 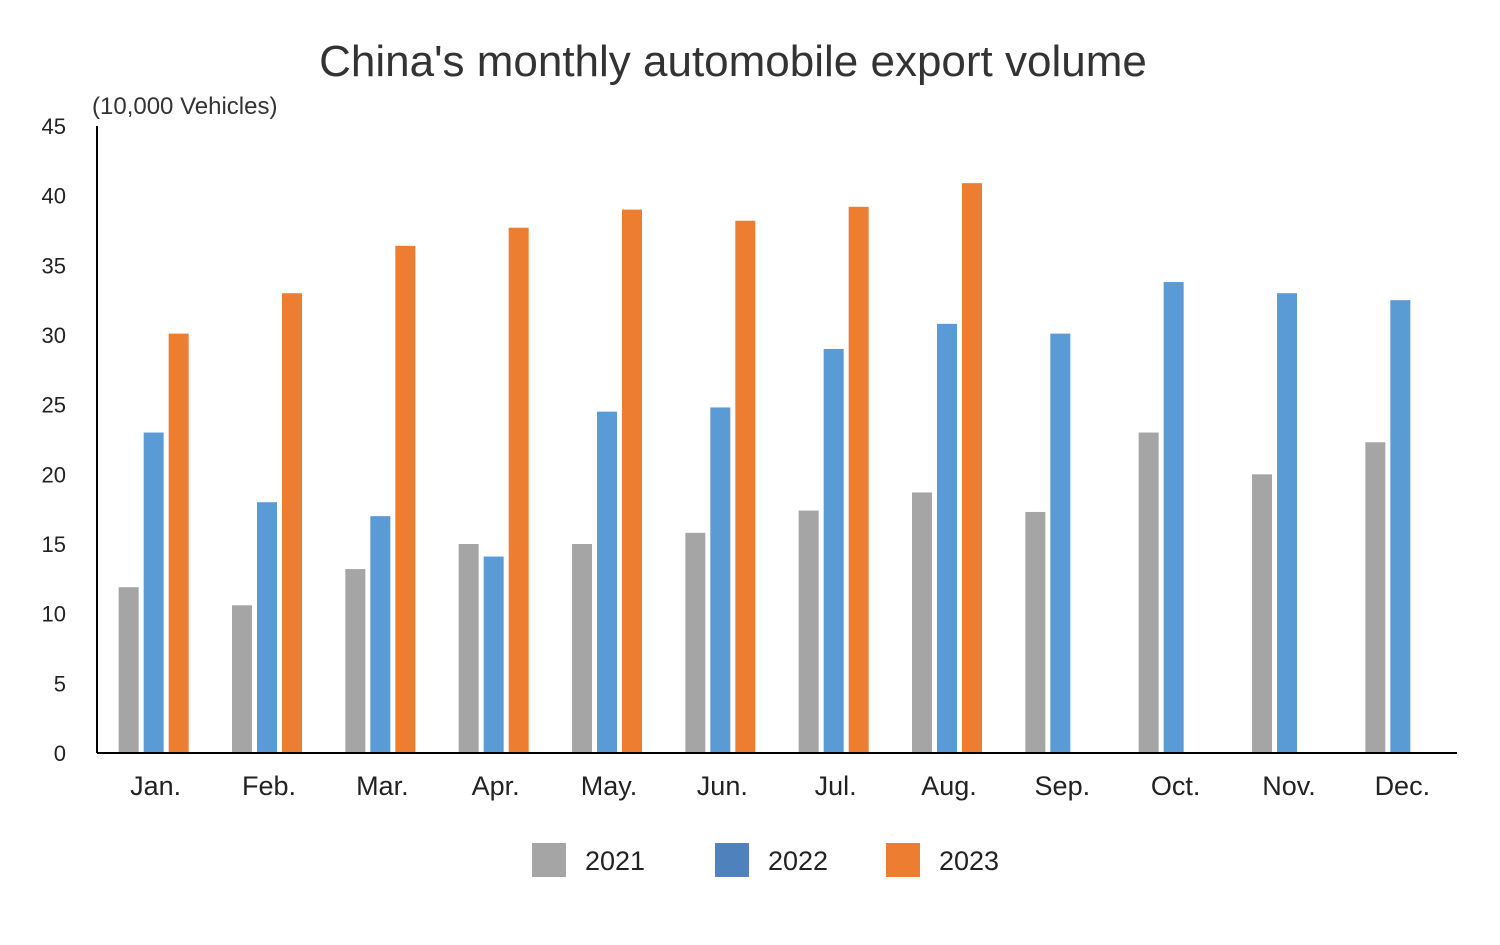 What do you see at coordinates (1287, 523) in the screenshot?
I see `bar-2022-nov` at bounding box center [1287, 523].